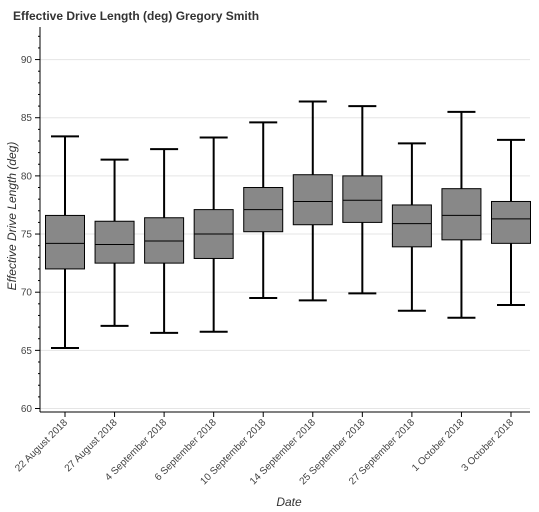 Image resolution: width=539 pixels, height=512 pixels. What do you see at coordinates (41, 445) in the screenshot?
I see `x-tick-label: 22 August 2018` at bounding box center [41, 445].